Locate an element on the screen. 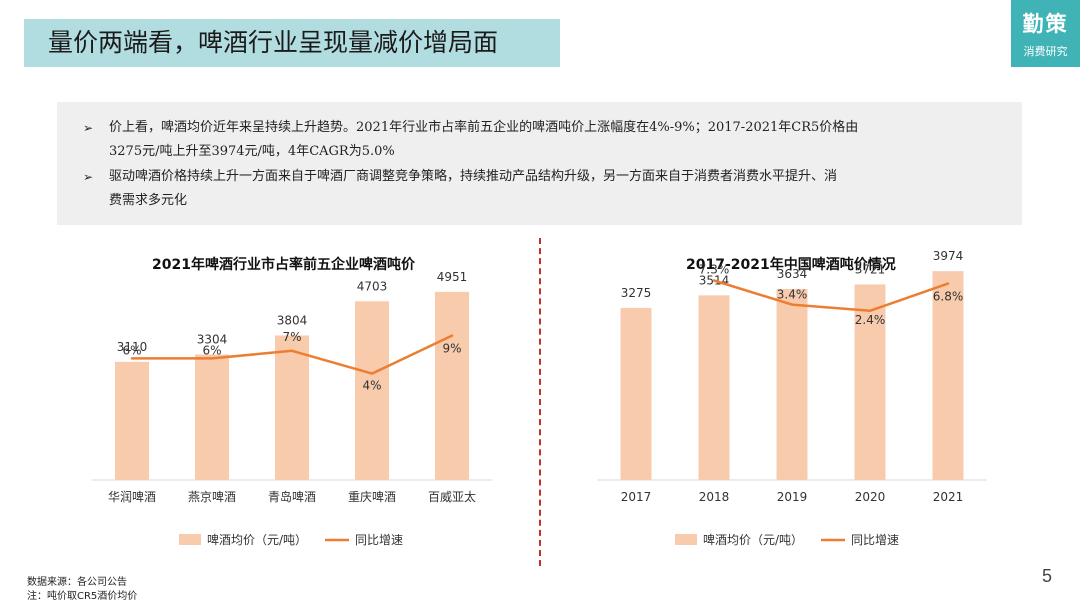  category-label: 2017 is located at coordinates (636, 497).